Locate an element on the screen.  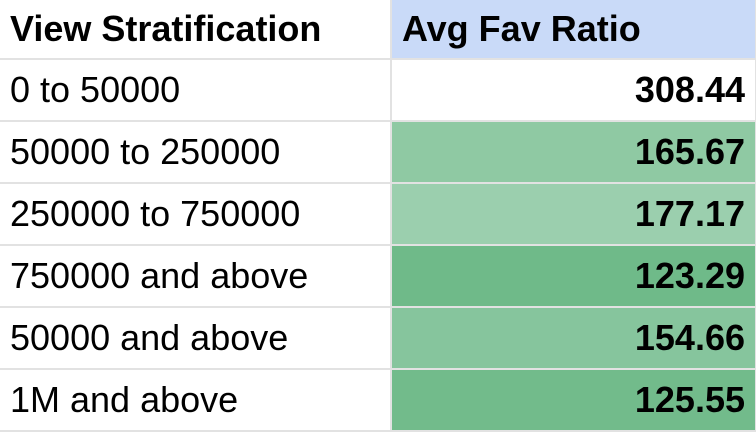
header-view-stratification: View Stratification is located at coordinates (196, 30).